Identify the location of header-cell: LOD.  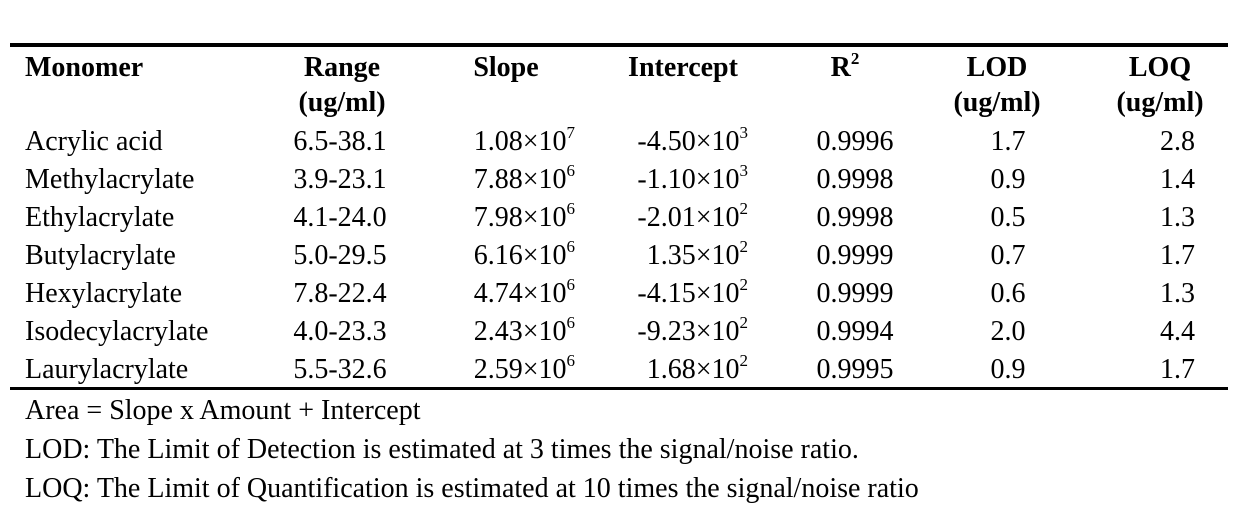
(997, 67).